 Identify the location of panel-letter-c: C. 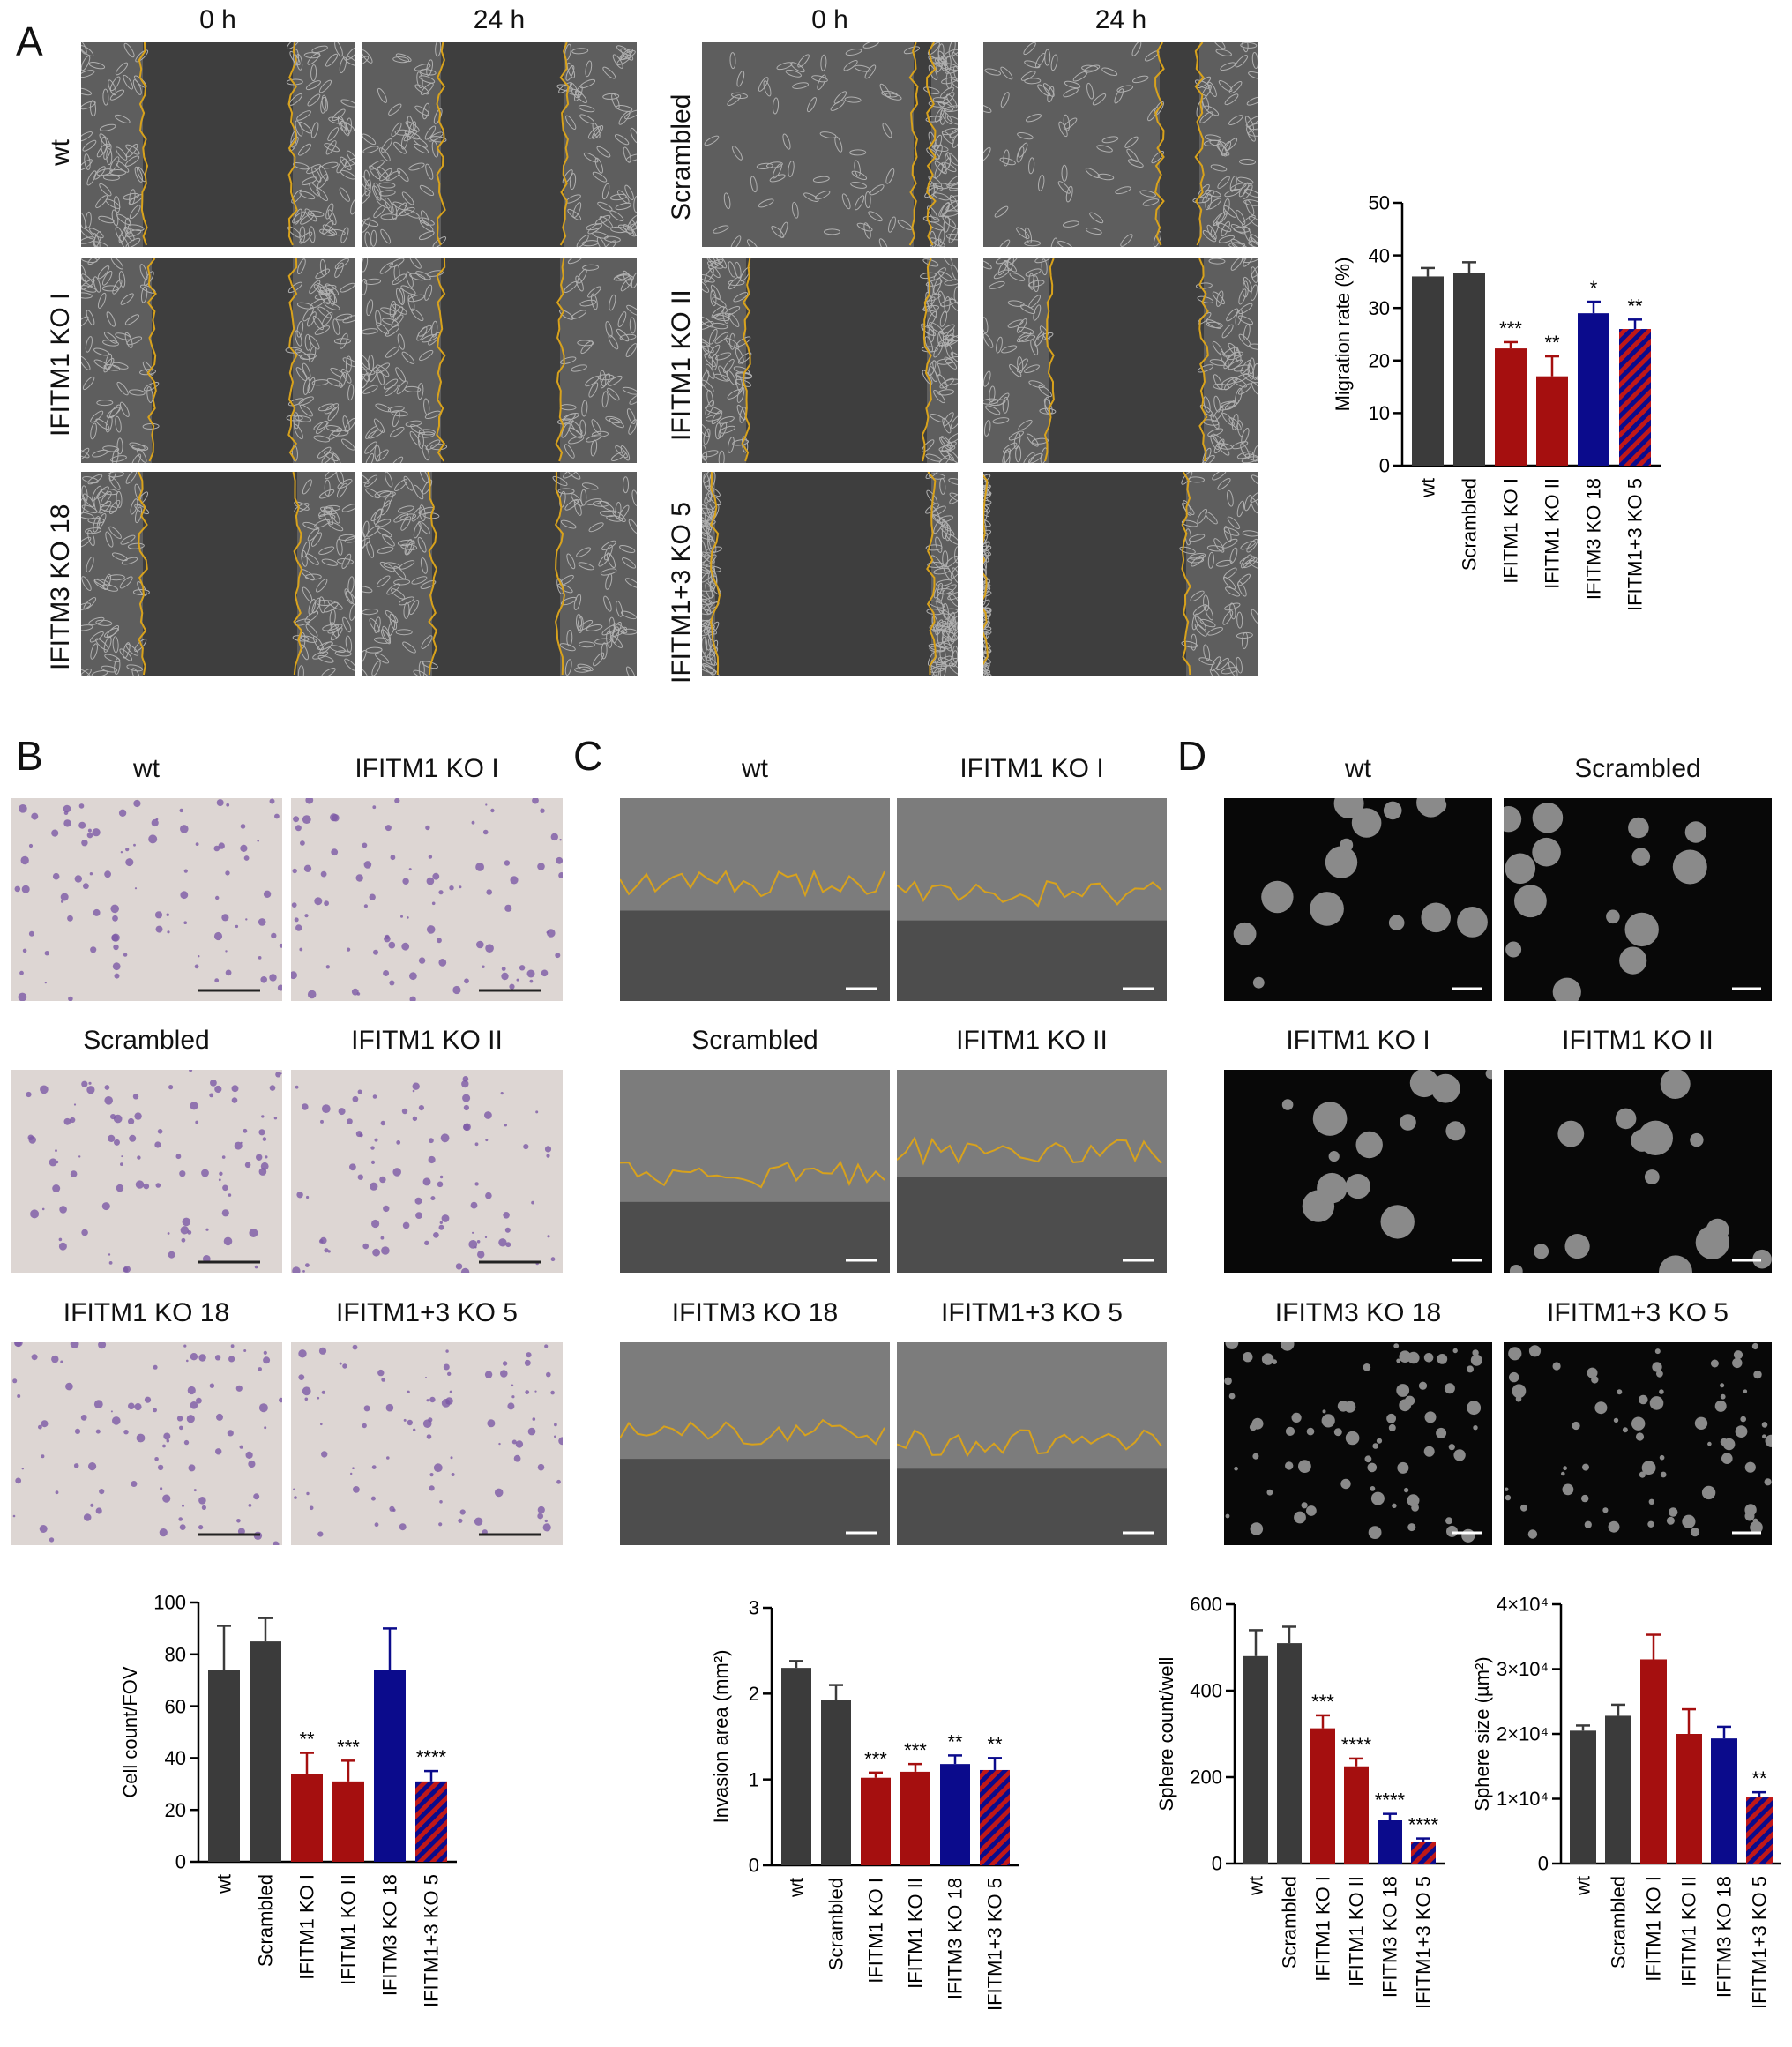
(588, 756).